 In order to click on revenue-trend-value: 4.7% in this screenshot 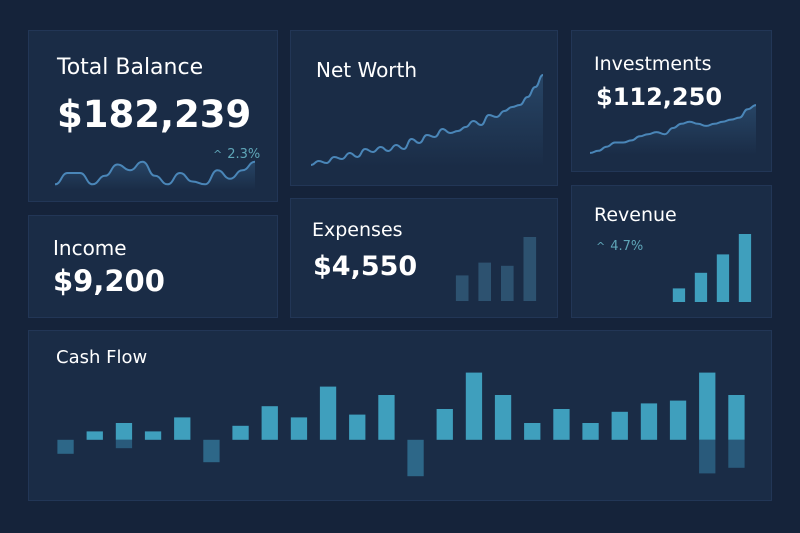, I will do `click(627, 246)`.